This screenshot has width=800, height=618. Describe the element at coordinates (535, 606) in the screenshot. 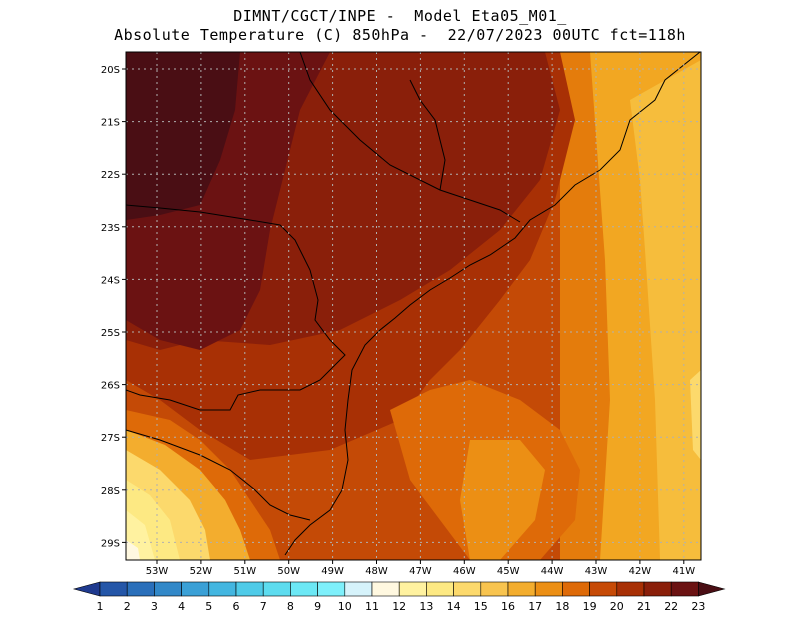

I see `colorbar-label: 17` at that location.